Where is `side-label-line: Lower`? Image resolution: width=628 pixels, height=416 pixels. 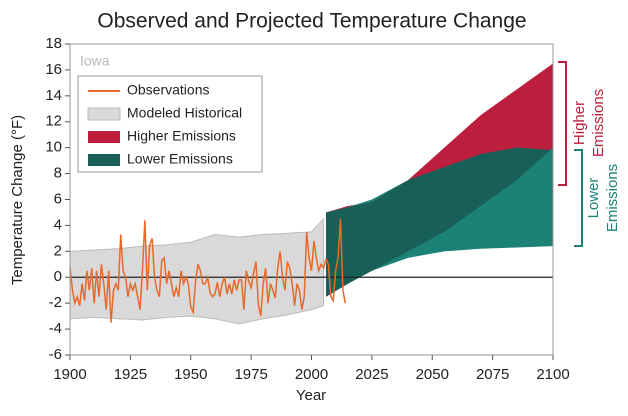 side-label-line: Lower is located at coordinates (593, 198).